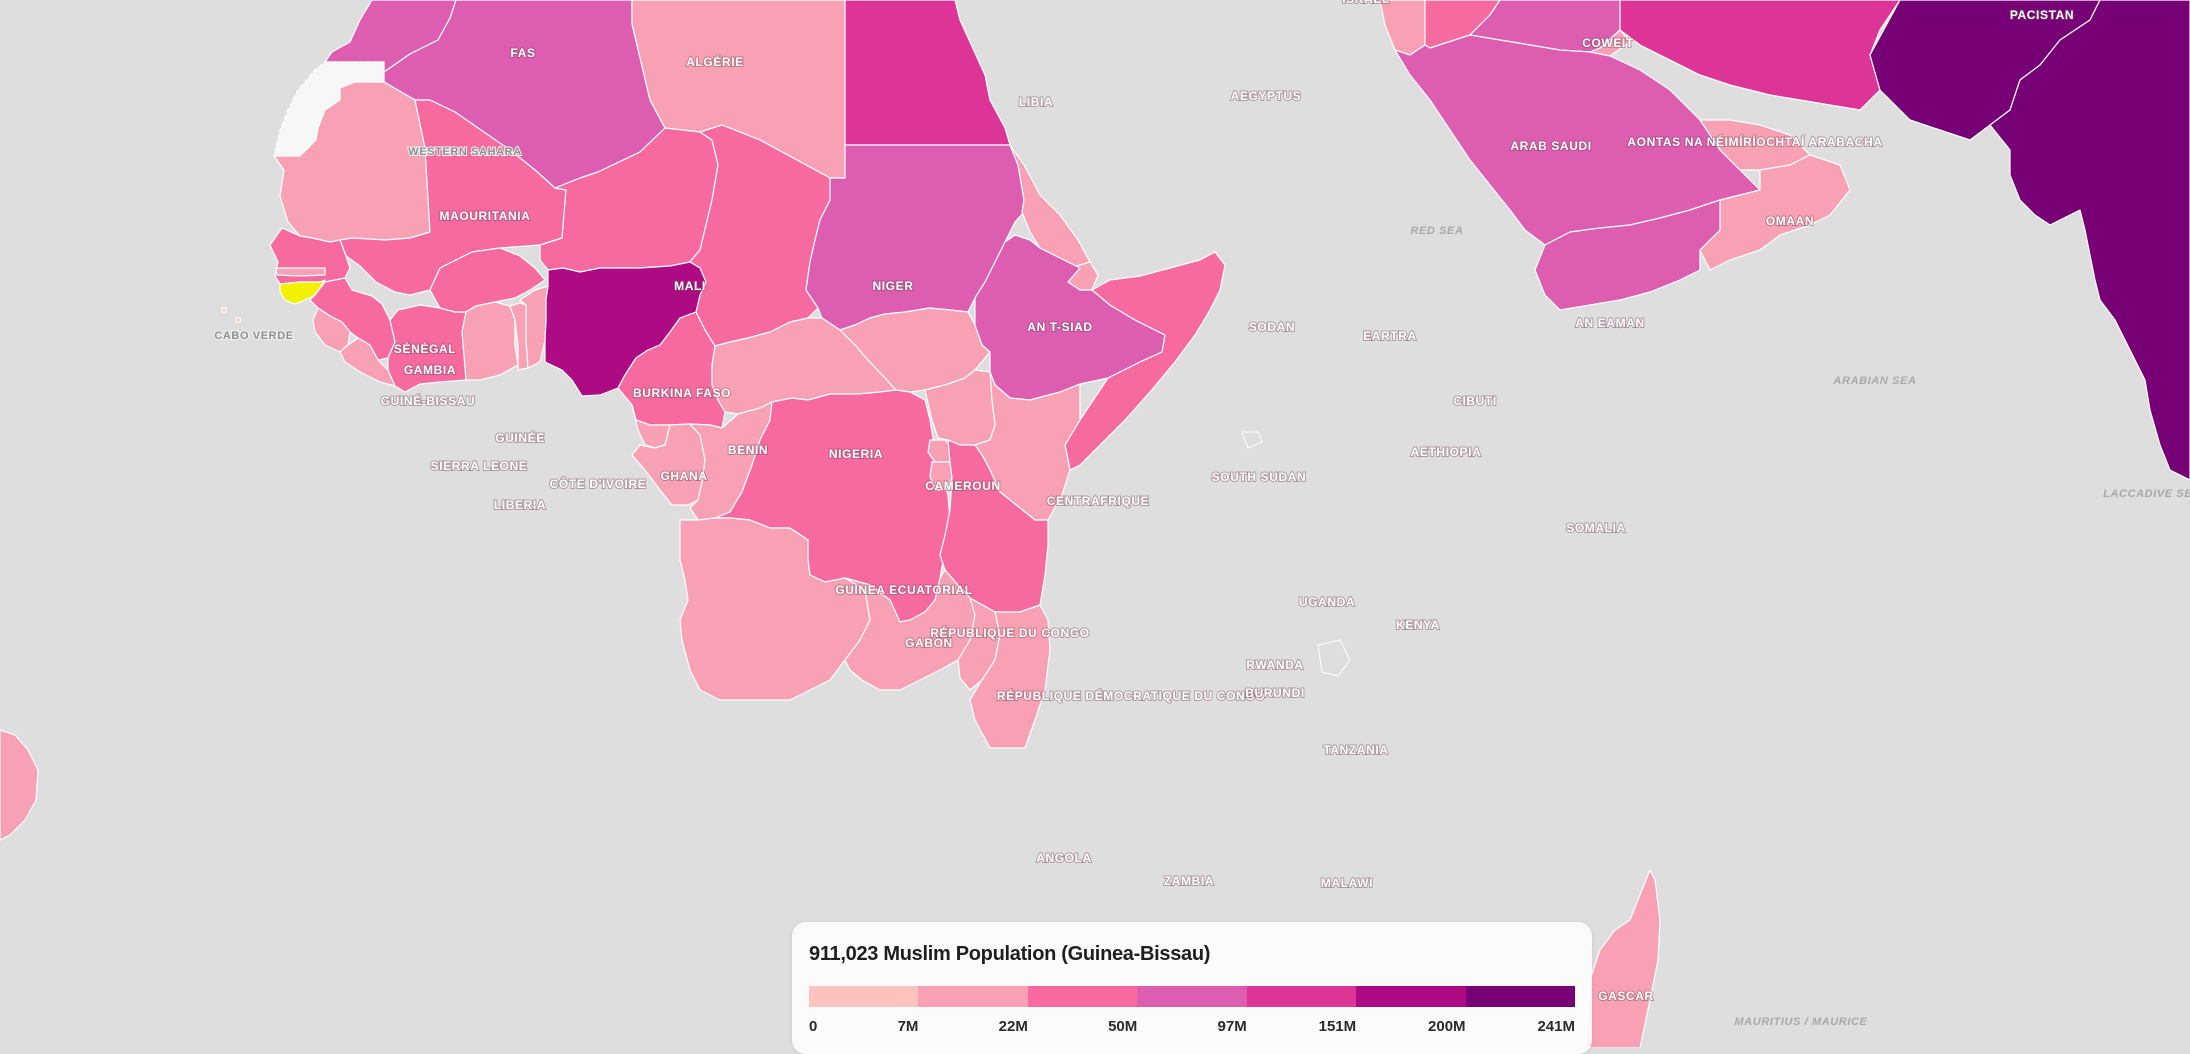  I want to click on label-cibuti: CIBUTI, so click(1475, 401).